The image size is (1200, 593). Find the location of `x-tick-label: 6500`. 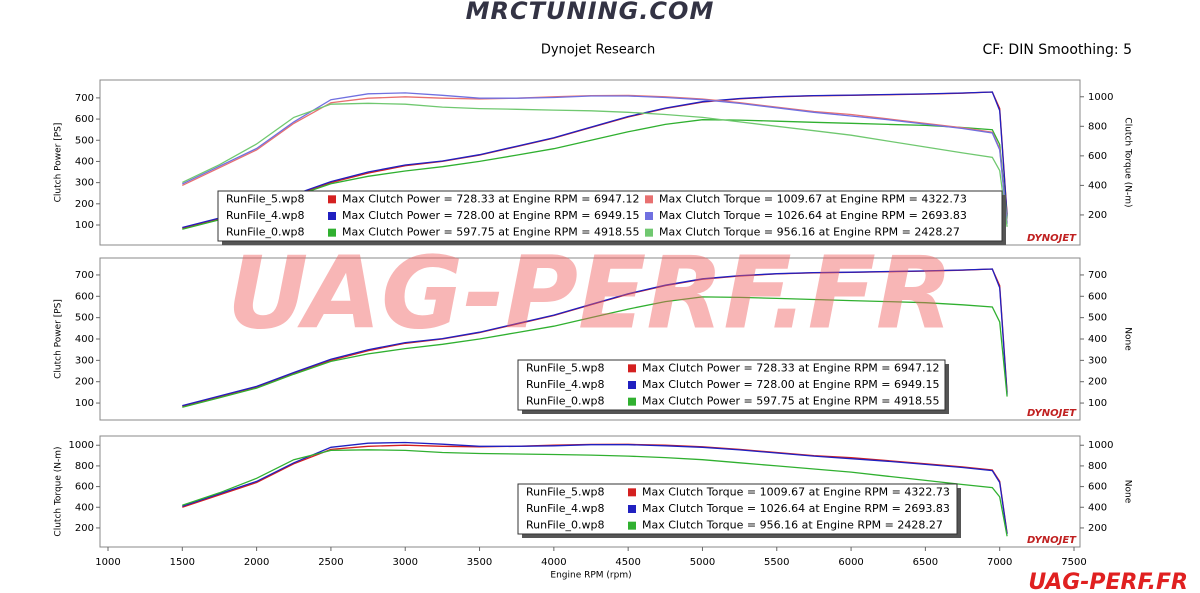

x-tick-label: 6500 is located at coordinates (925, 562).